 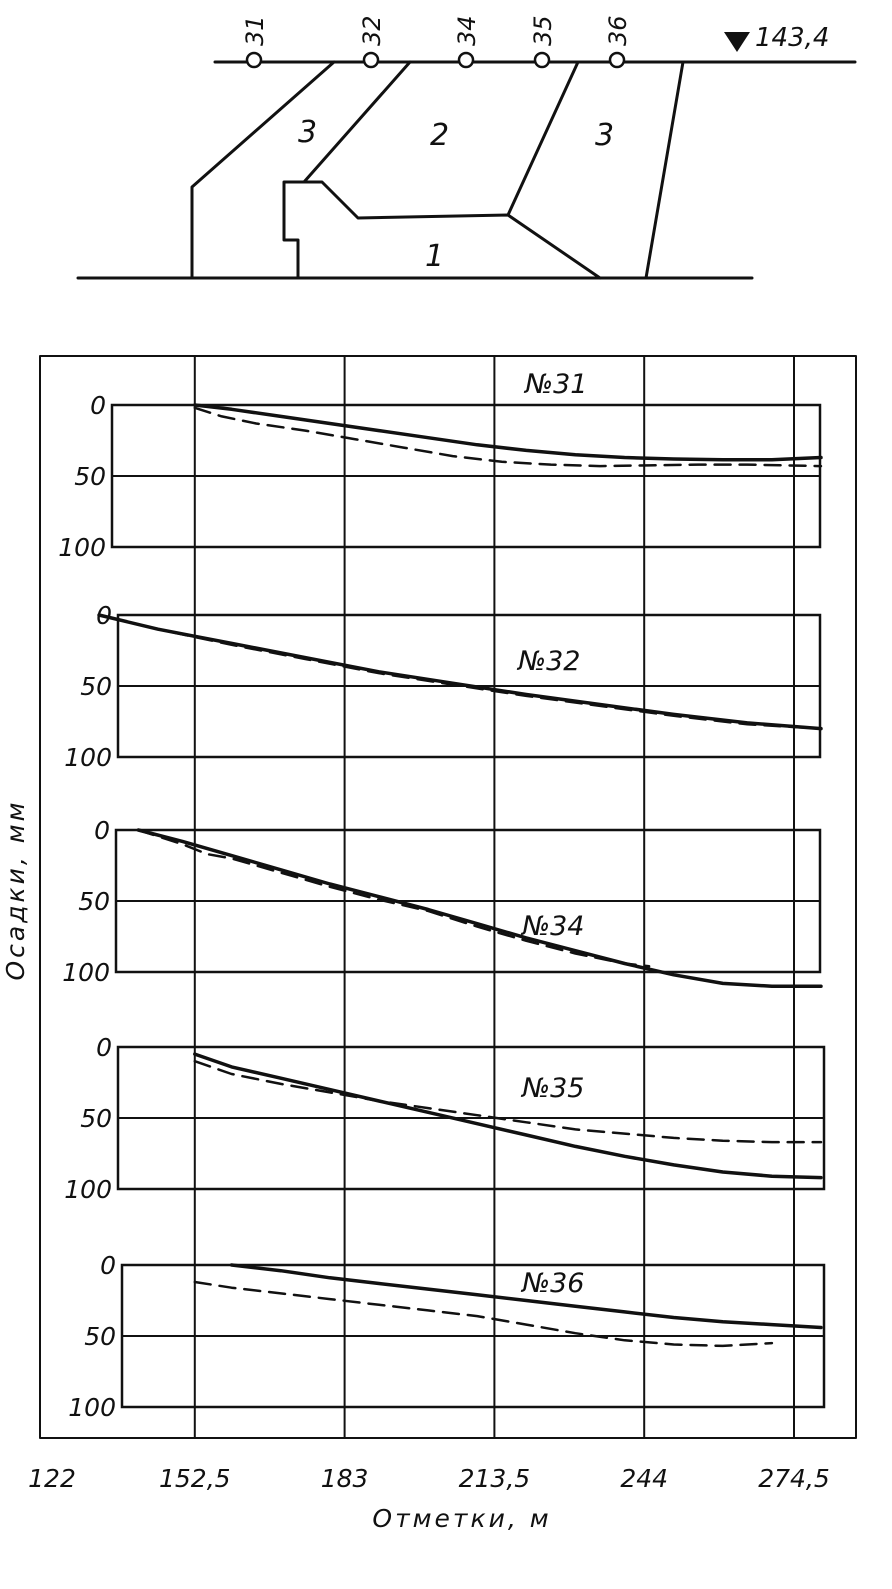 I want to click on upstream-face, so click(x=263, y=170).